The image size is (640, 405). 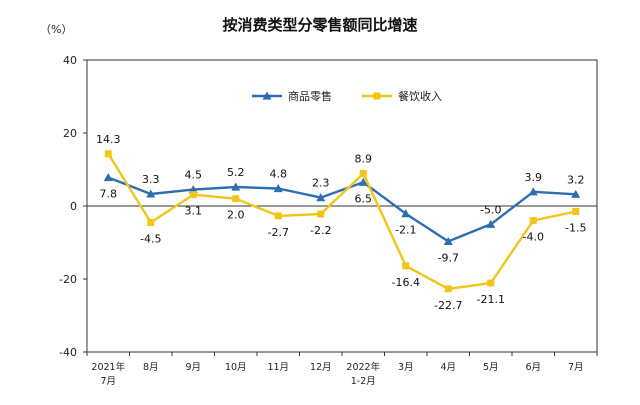 I want to click on legend: 商品零售 餐饮收入, so click(x=347, y=96).